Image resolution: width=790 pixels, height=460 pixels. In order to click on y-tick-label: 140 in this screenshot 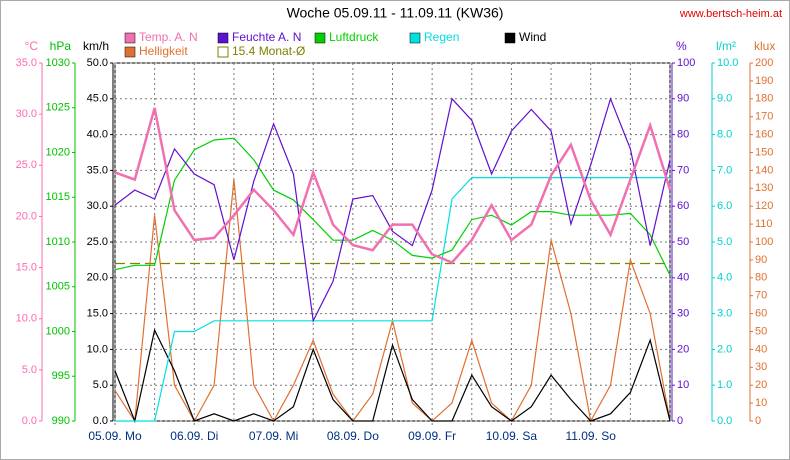, I will do `click(764, 170)`.